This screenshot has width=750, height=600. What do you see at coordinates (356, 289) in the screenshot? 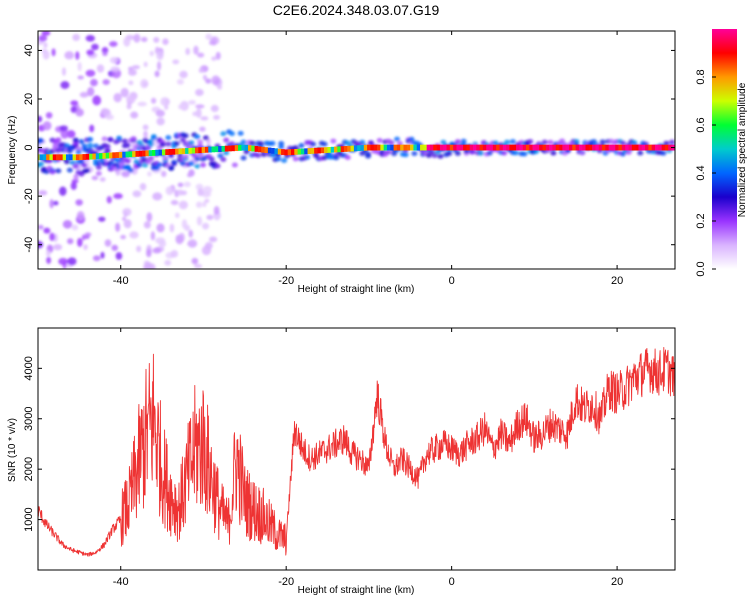
I see `spectrogram-x-label: Height of straight line (km)` at bounding box center [356, 289].